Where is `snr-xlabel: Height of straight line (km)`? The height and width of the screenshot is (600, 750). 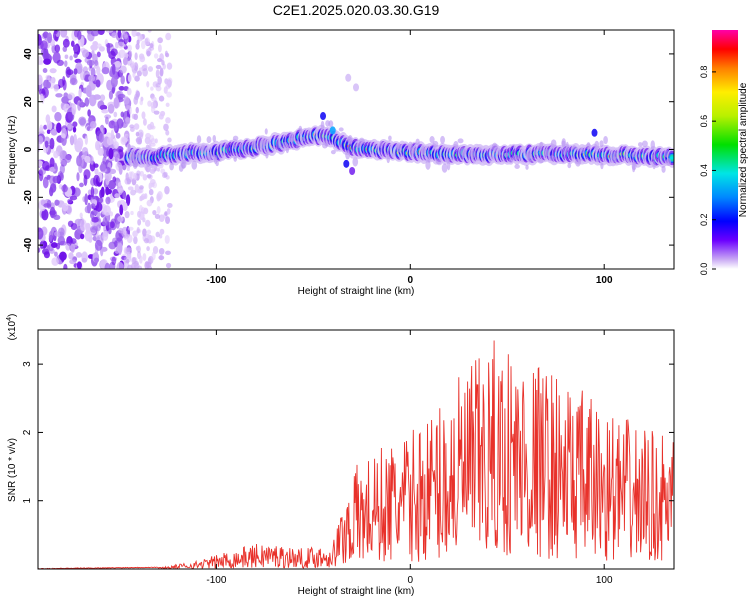
snr-xlabel: Height of straight line (km) is located at coordinates (356, 591).